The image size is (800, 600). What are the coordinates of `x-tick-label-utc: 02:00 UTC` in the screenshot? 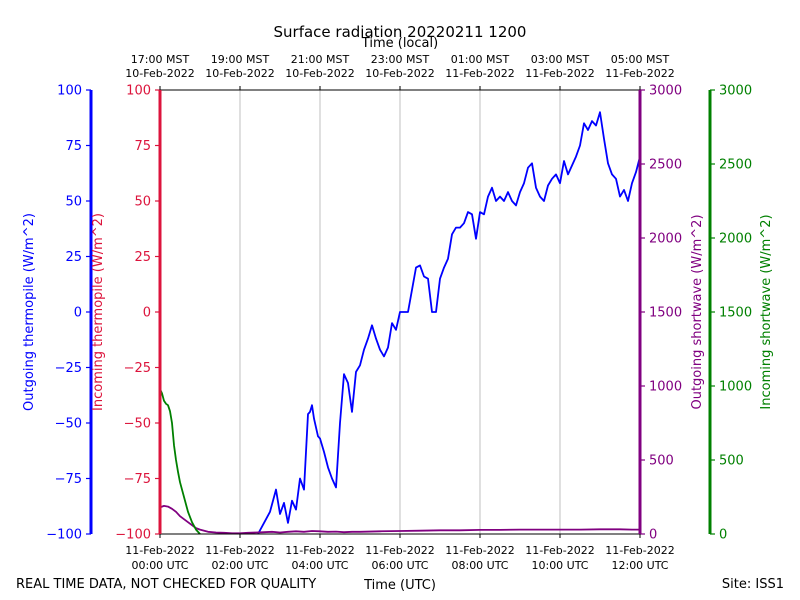 It's located at (239, 565).